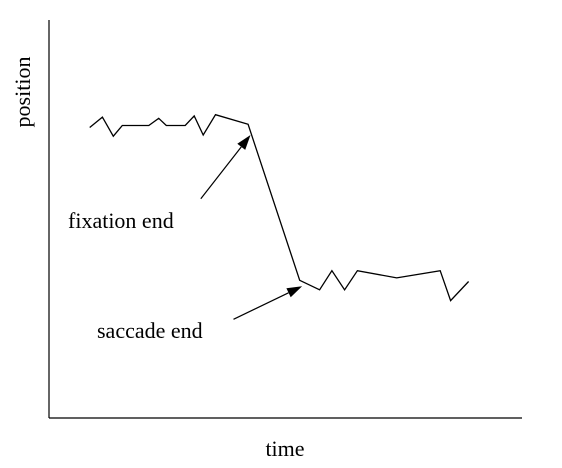  Describe the element at coordinates (284, 448) in the screenshot. I see `x-axis-label: time` at that location.